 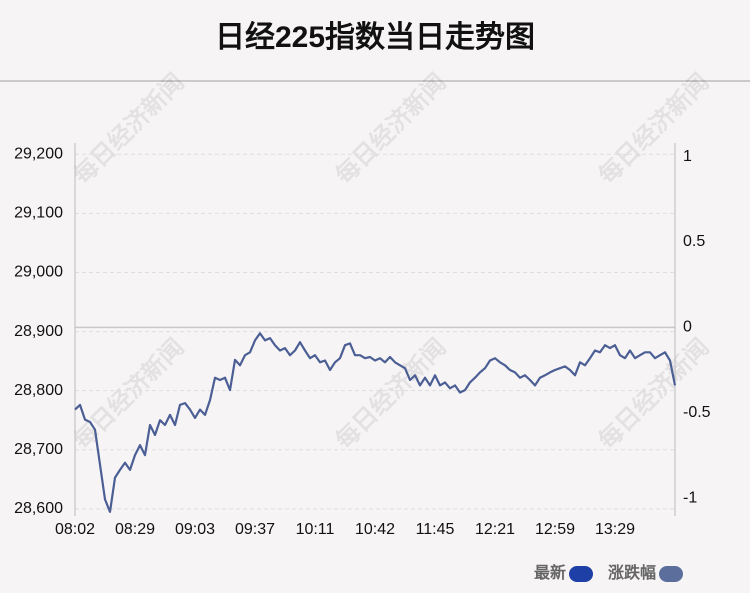 What do you see at coordinates (615, 529) in the screenshot?
I see `x-tick-label: 13:29` at bounding box center [615, 529].